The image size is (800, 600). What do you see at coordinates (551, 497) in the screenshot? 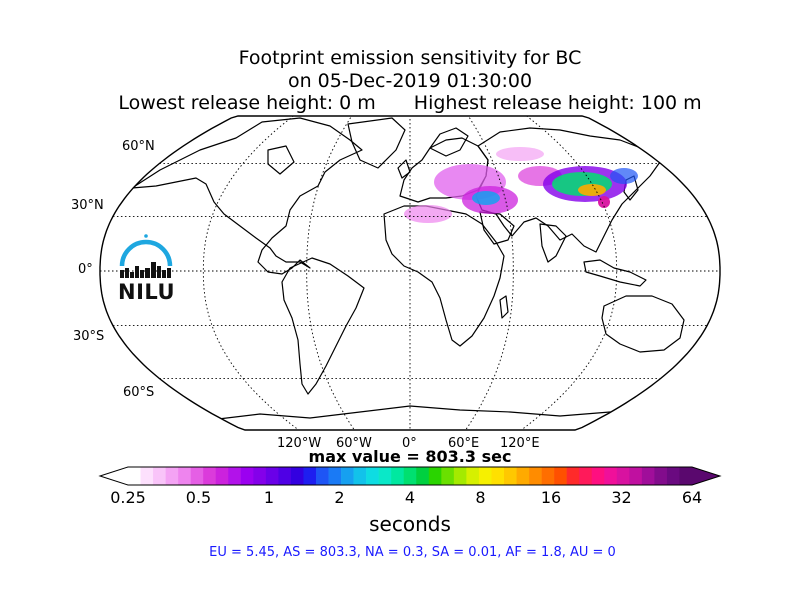
I see `colorbar-tick-label: 16` at bounding box center [551, 497].